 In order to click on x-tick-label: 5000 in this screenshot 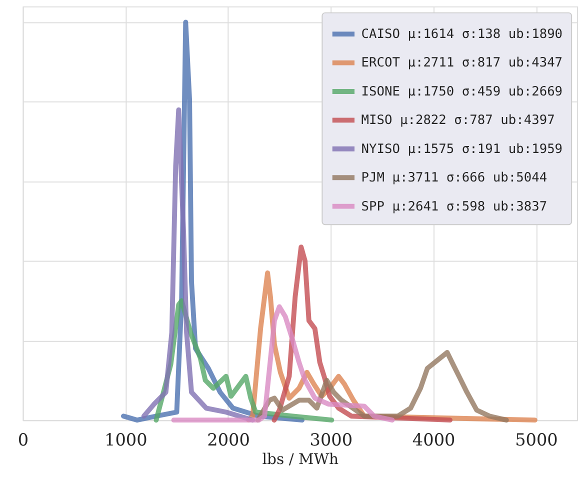, I will do `click(536, 439)`.